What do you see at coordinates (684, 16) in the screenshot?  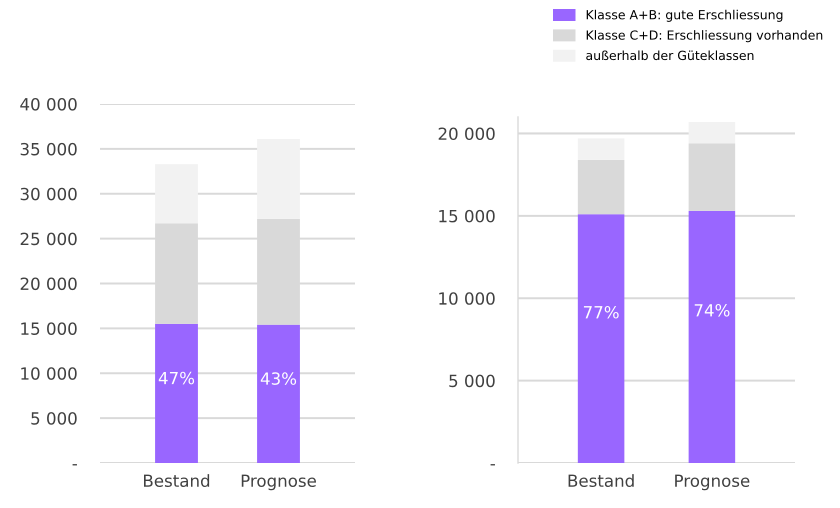 I see `legend-label: Klasse A+B: gute Erschliessung` at bounding box center [684, 16].